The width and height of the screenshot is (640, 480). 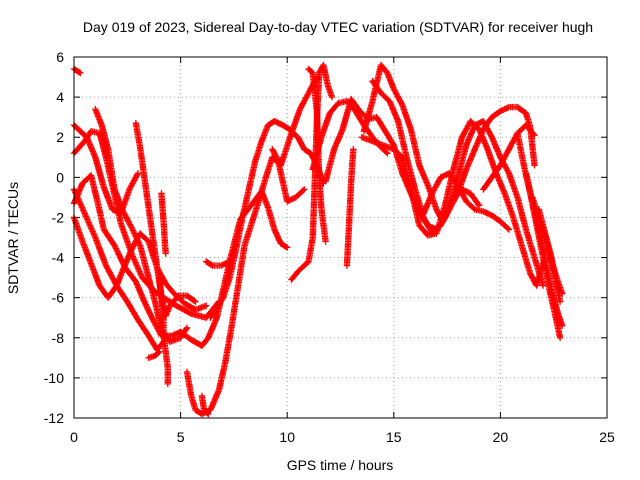 I want to click on x-tick-label: 25, so click(x=607, y=437).